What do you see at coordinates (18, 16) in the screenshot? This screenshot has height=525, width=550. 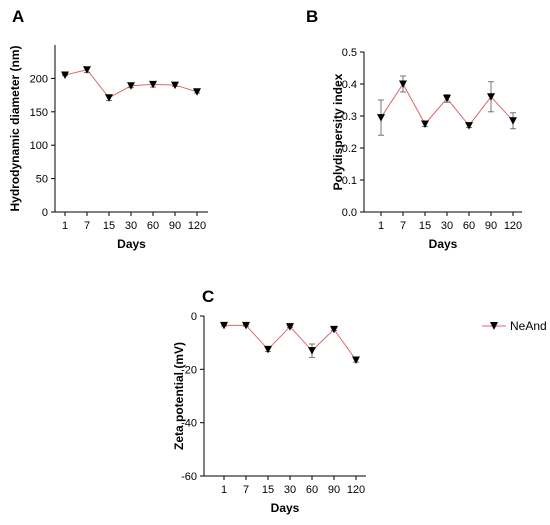 I see `panel-letter-a: A` at bounding box center [18, 16].